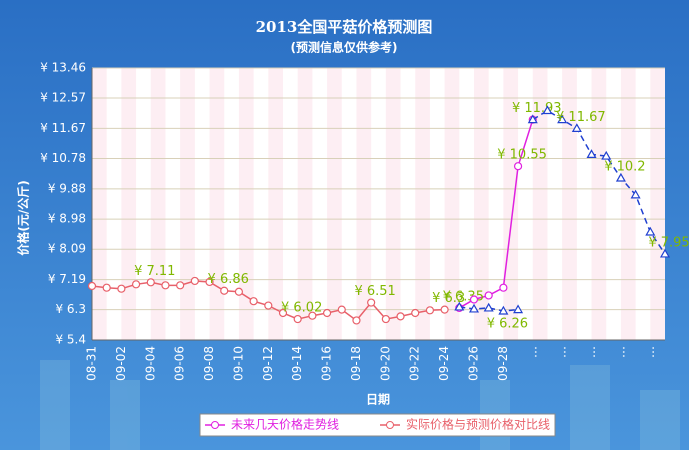  What do you see at coordinates (67, 219) in the screenshot?
I see `y-tick-label: ¥ 8.98` at bounding box center [67, 219].